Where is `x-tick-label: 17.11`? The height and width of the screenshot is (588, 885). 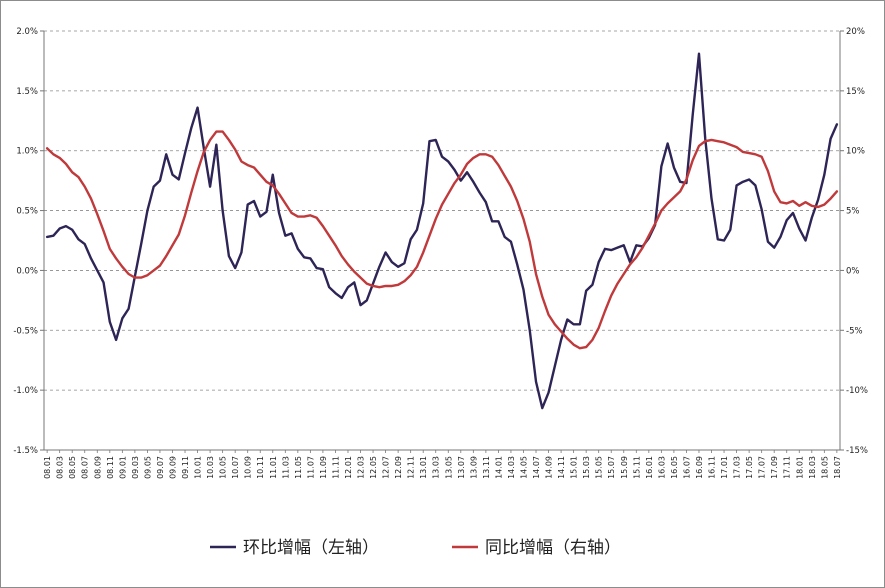
x-tick-label: 17.11 is located at coordinates (787, 467).